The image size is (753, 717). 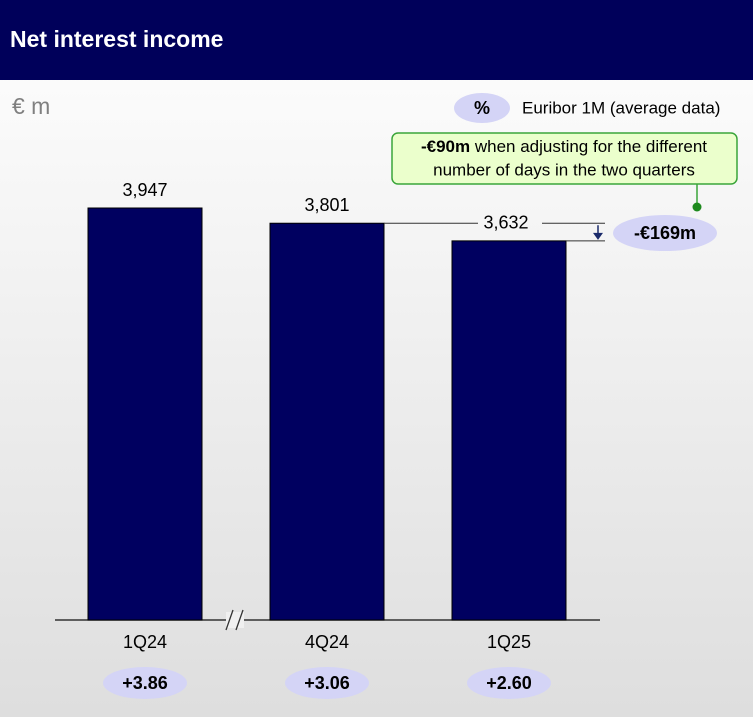 What do you see at coordinates (697, 207) in the screenshot?
I see `callout-dot` at bounding box center [697, 207].